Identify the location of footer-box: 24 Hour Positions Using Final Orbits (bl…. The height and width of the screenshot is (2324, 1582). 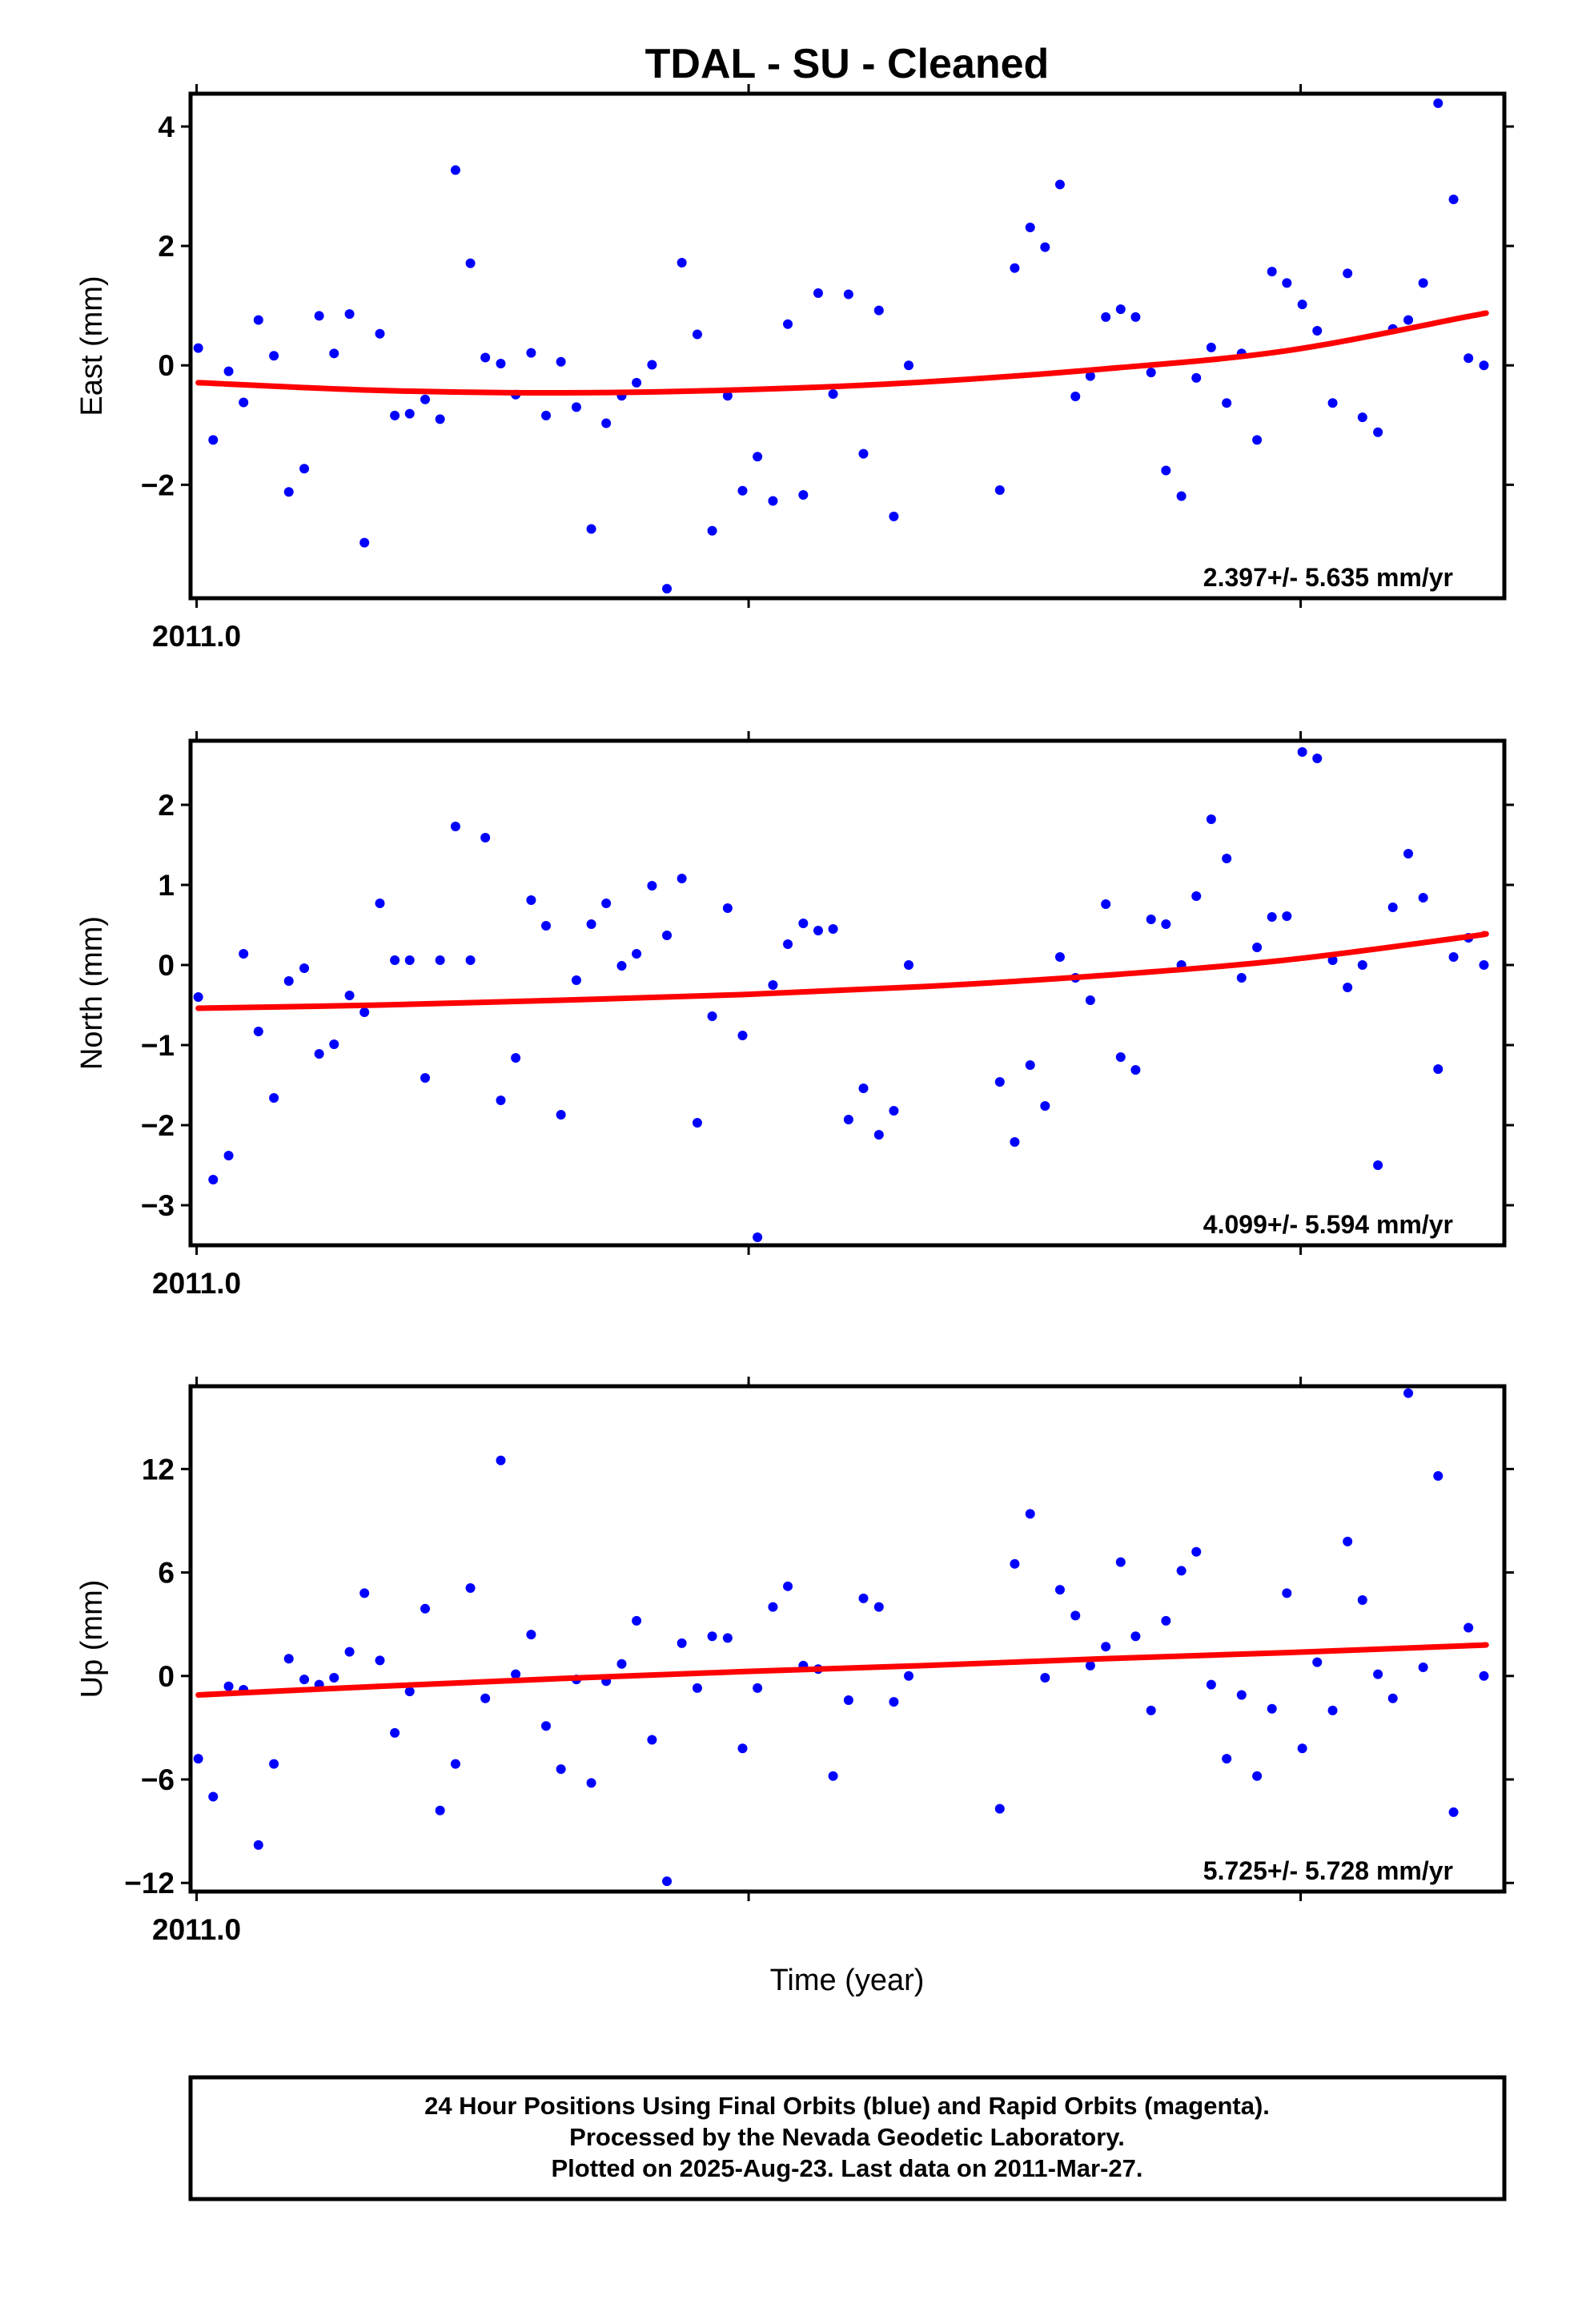
(847, 2138).